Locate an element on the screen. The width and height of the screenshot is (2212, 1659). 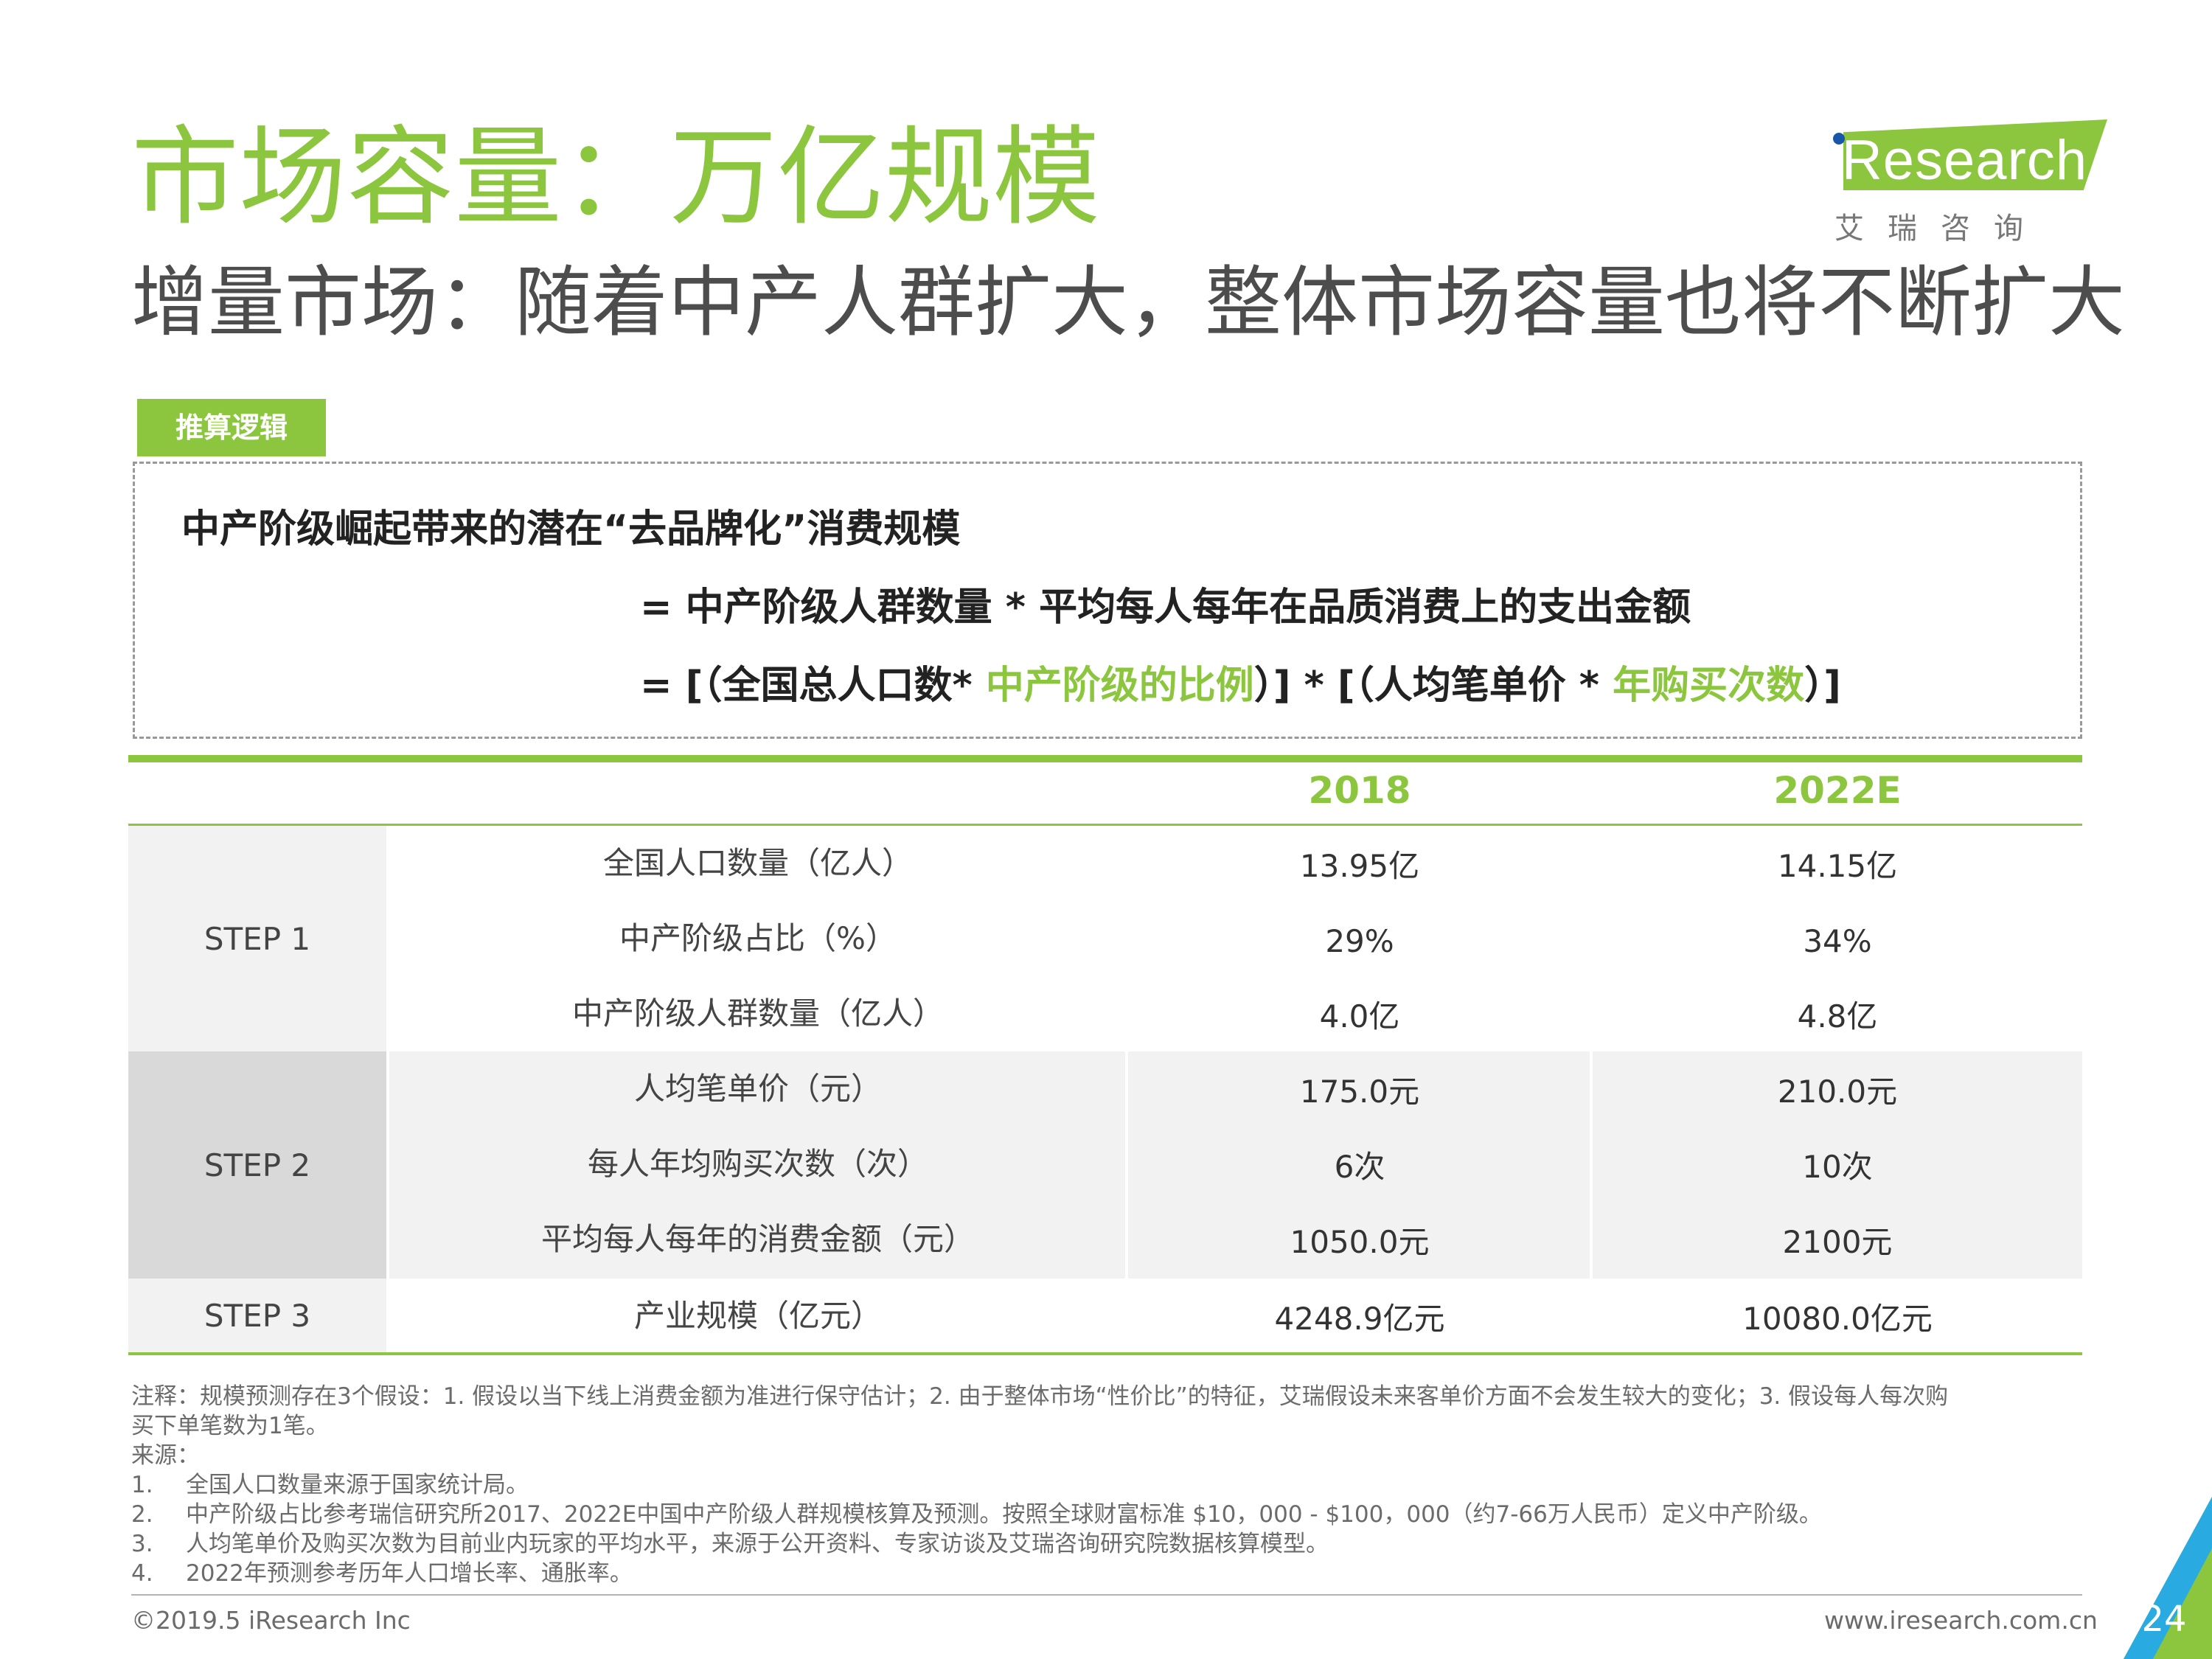
formula-line-1: 中产阶级崛起带来的潜在“去品牌化”消费规模 is located at coordinates (571, 529).